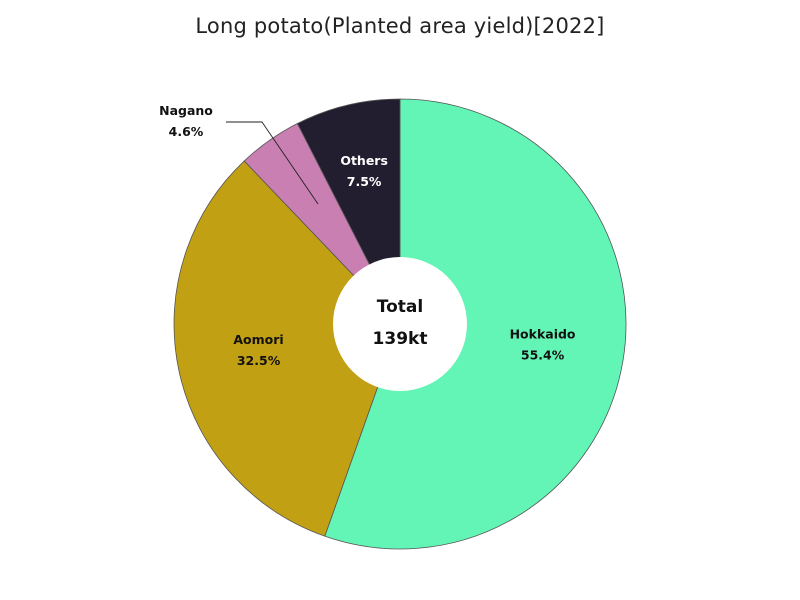 The width and height of the screenshot is (800, 600). What do you see at coordinates (259, 360) in the screenshot?
I see `slice-value-aomori: 32.5%` at bounding box center [259, 360].